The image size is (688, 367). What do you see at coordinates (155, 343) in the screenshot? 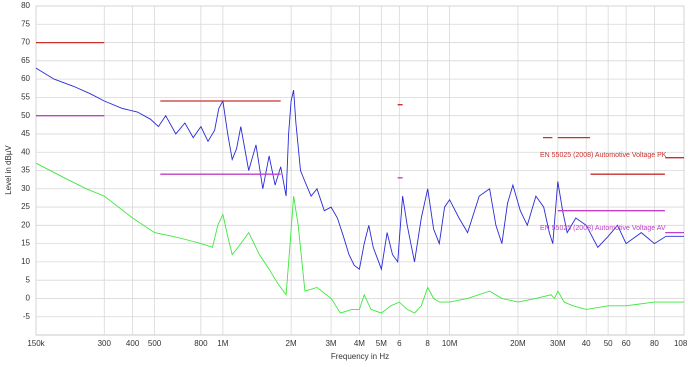
I see `x-tick-label: 500` at bounding box center [155, 343].